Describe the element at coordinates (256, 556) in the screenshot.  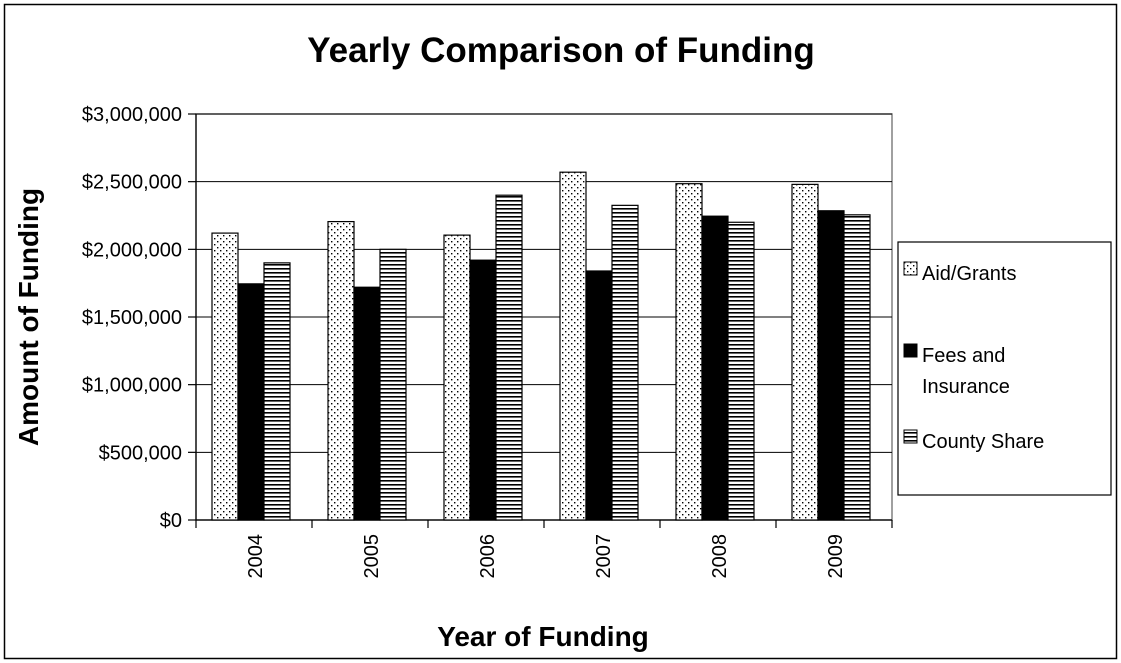
I see `x-tick-label: 2004` at that location.